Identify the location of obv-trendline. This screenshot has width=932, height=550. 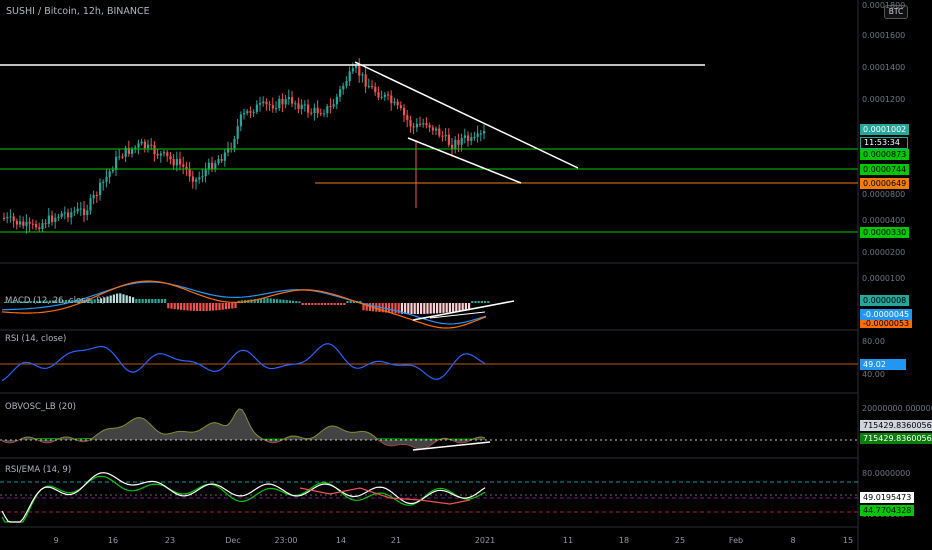
(451, 446).